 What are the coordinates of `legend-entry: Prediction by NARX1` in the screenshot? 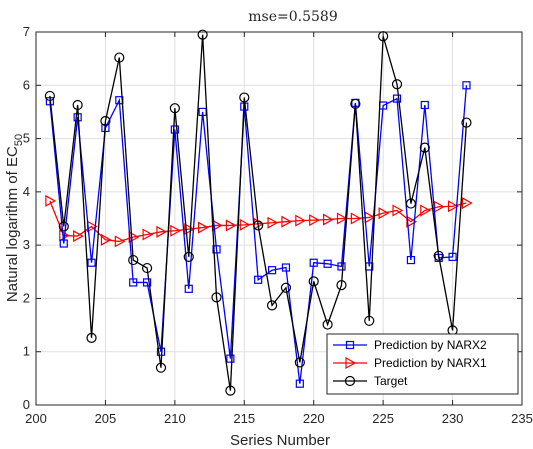 It's located at (410, 363).